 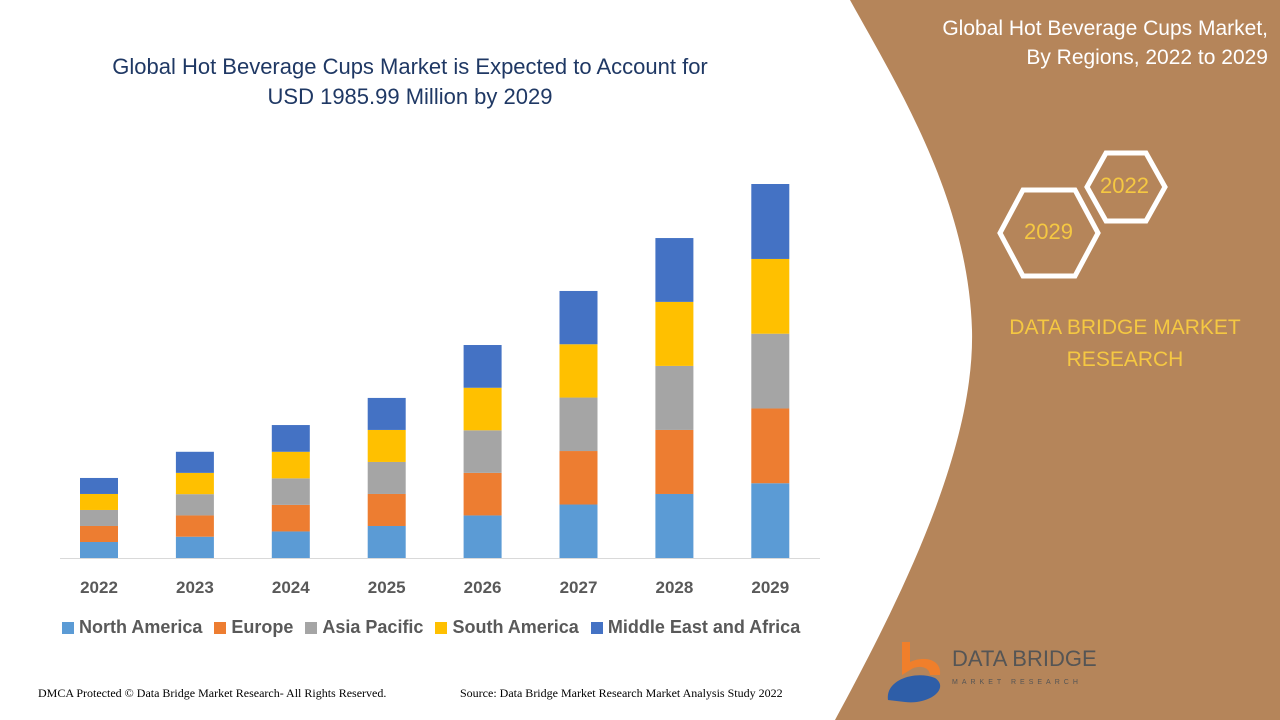 What do you see at coordinates (99, 549) in the screenshot?
I see `bar-segment-2022-north-america` at bounding box center [99, 549].